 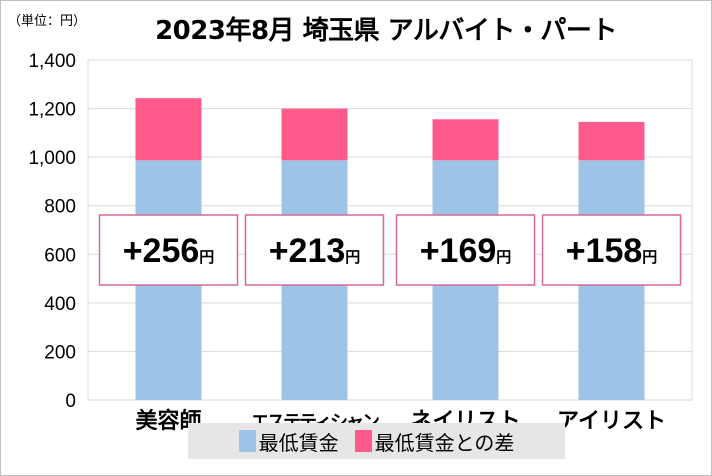 I want to click on data-label: +256円, so click(x=169, y=251).